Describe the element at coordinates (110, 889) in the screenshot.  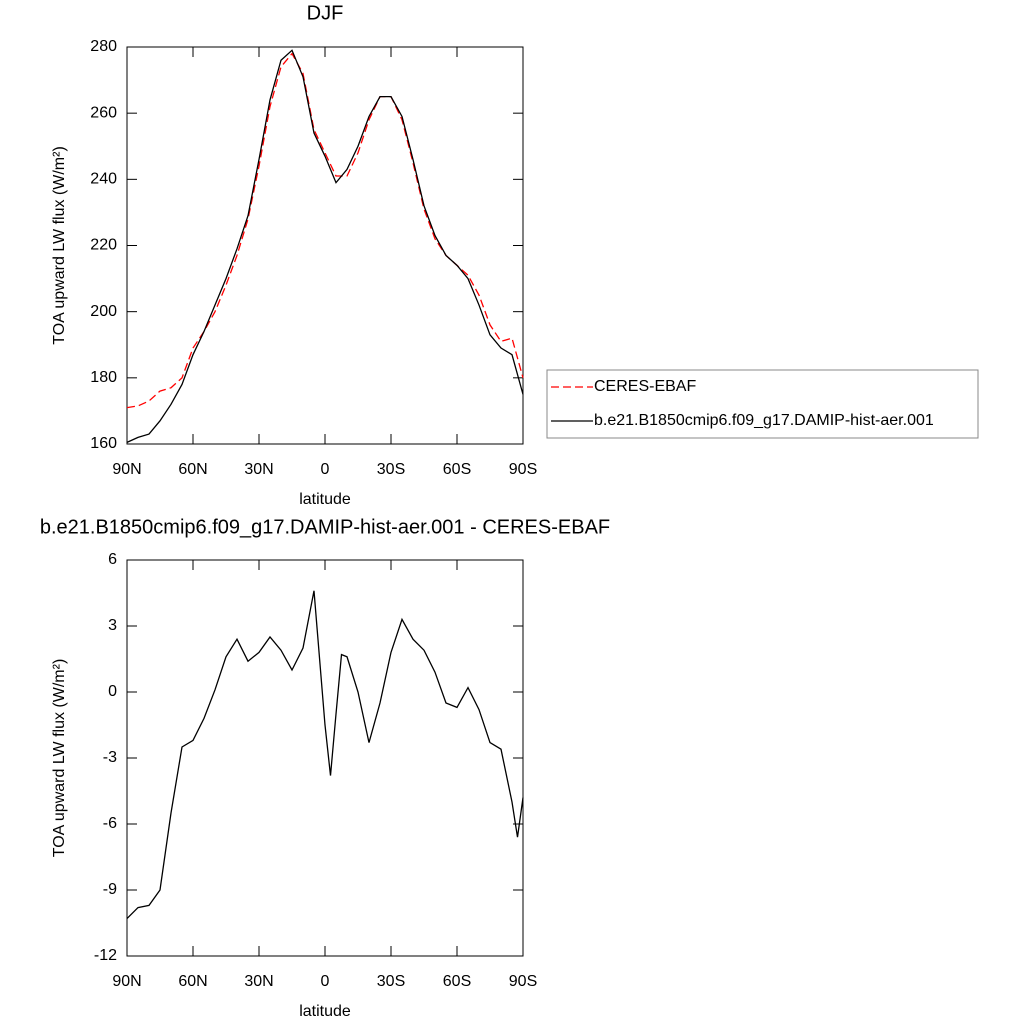
I see `y-tick-label: -9` at that location.